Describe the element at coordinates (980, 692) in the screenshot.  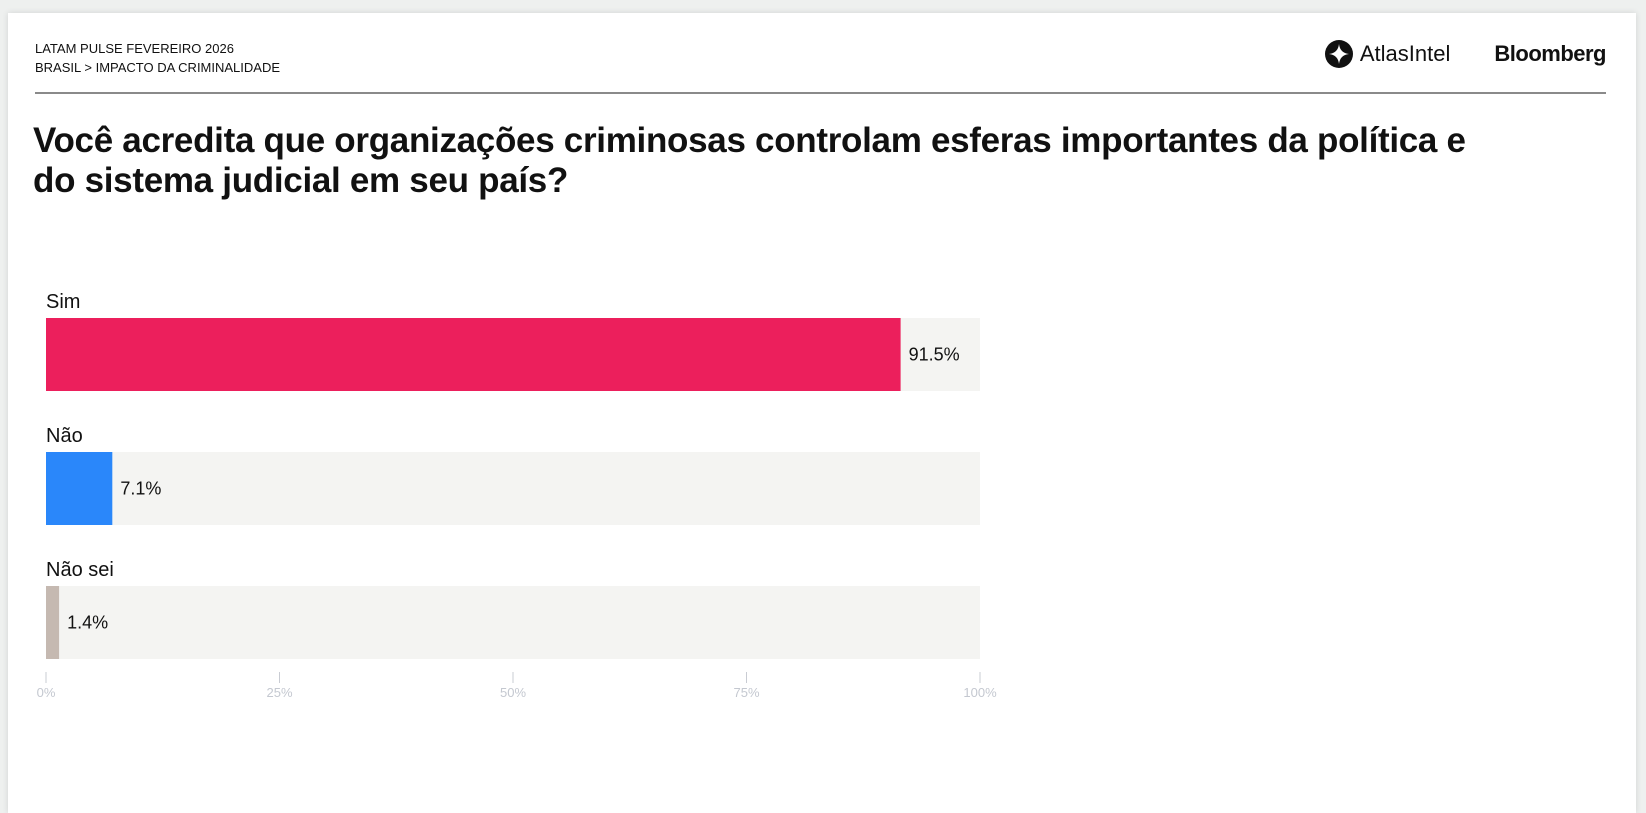
I see `x-tick-label-4: 100%` at that location.